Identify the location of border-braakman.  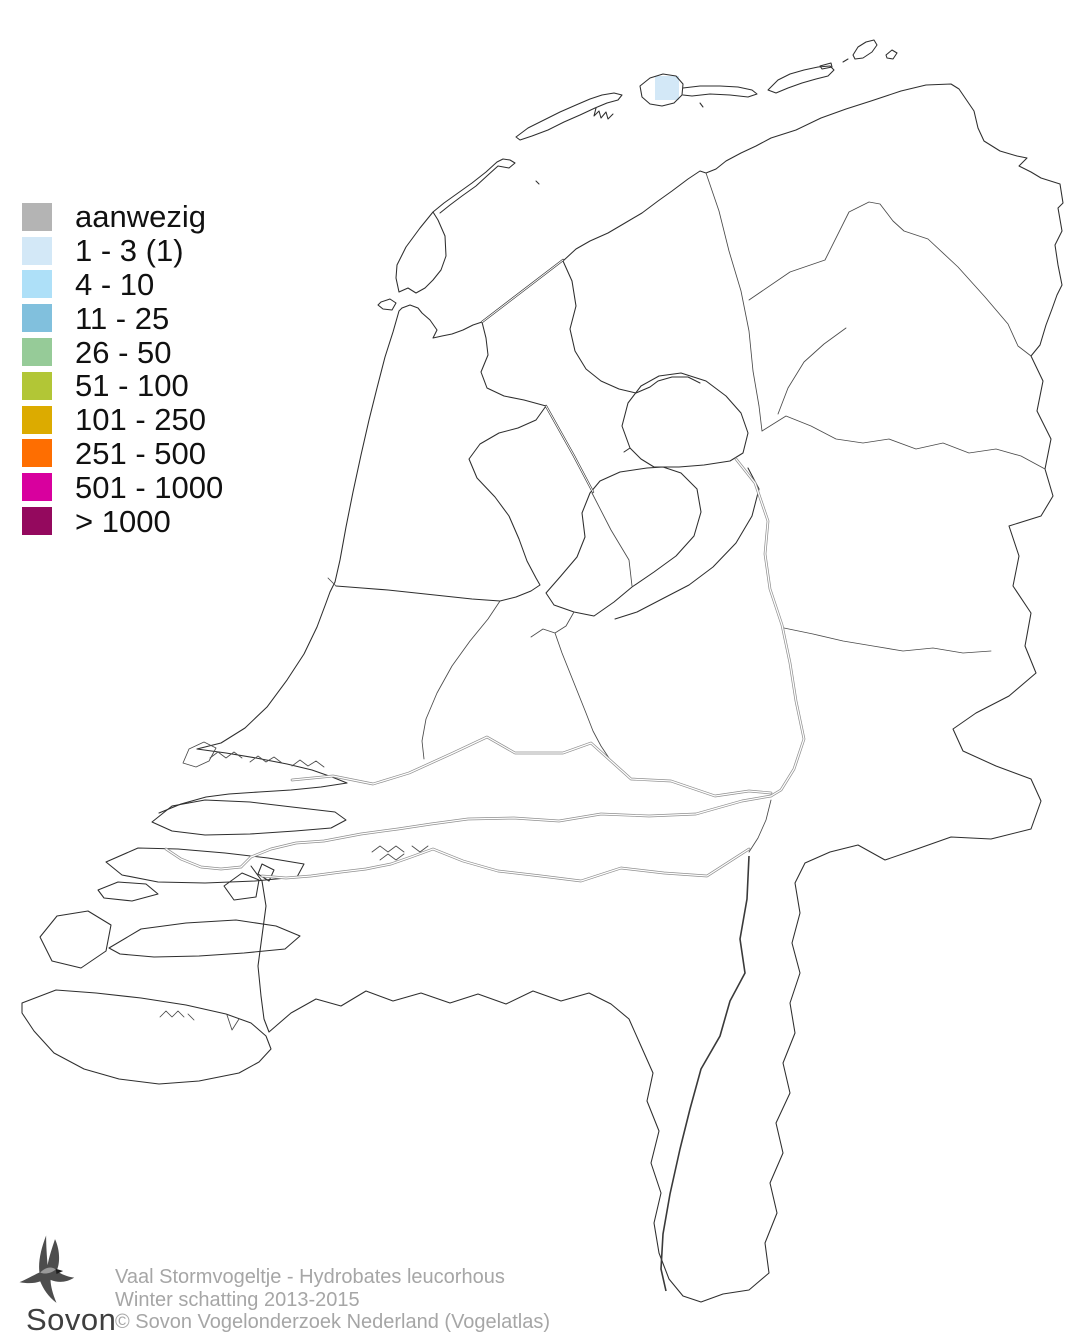
(233, 1022).